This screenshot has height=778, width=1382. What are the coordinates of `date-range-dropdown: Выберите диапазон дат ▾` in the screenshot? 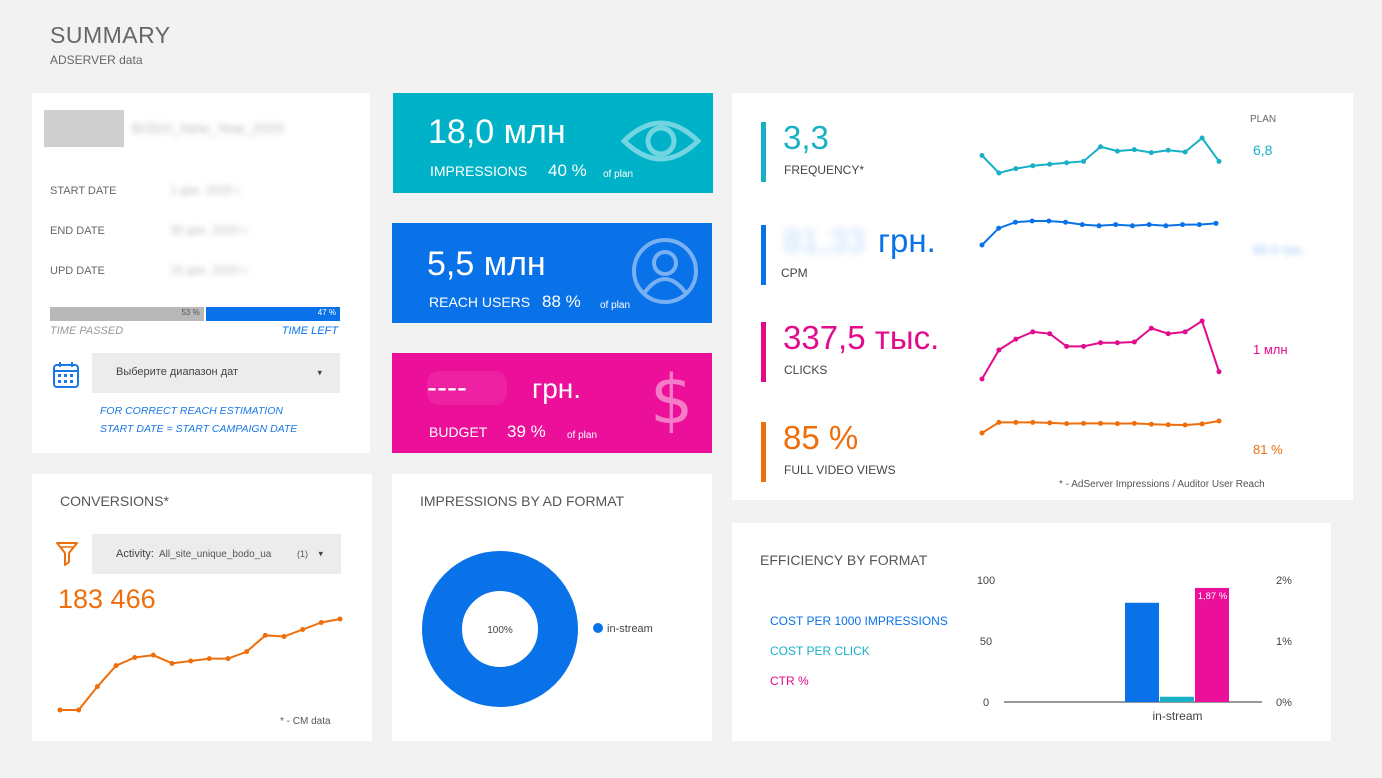 It's located at (216, 373).